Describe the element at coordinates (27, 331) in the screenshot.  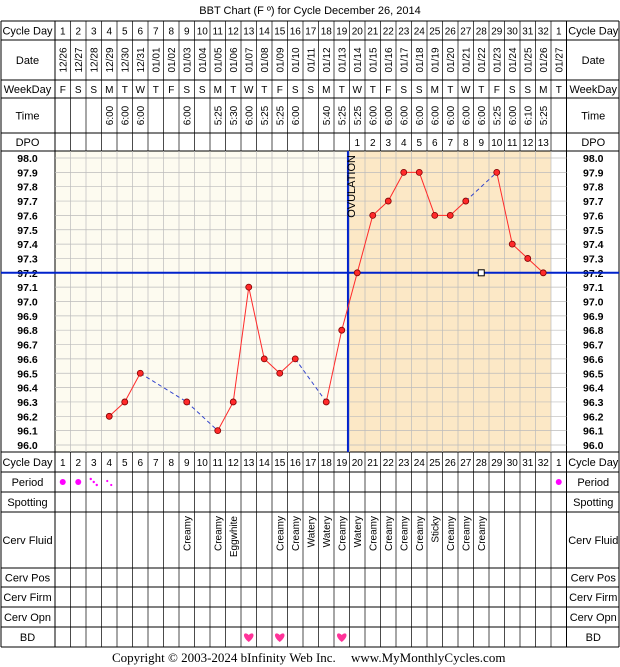
I see `y-tick-label-left: 96.8` at that location.